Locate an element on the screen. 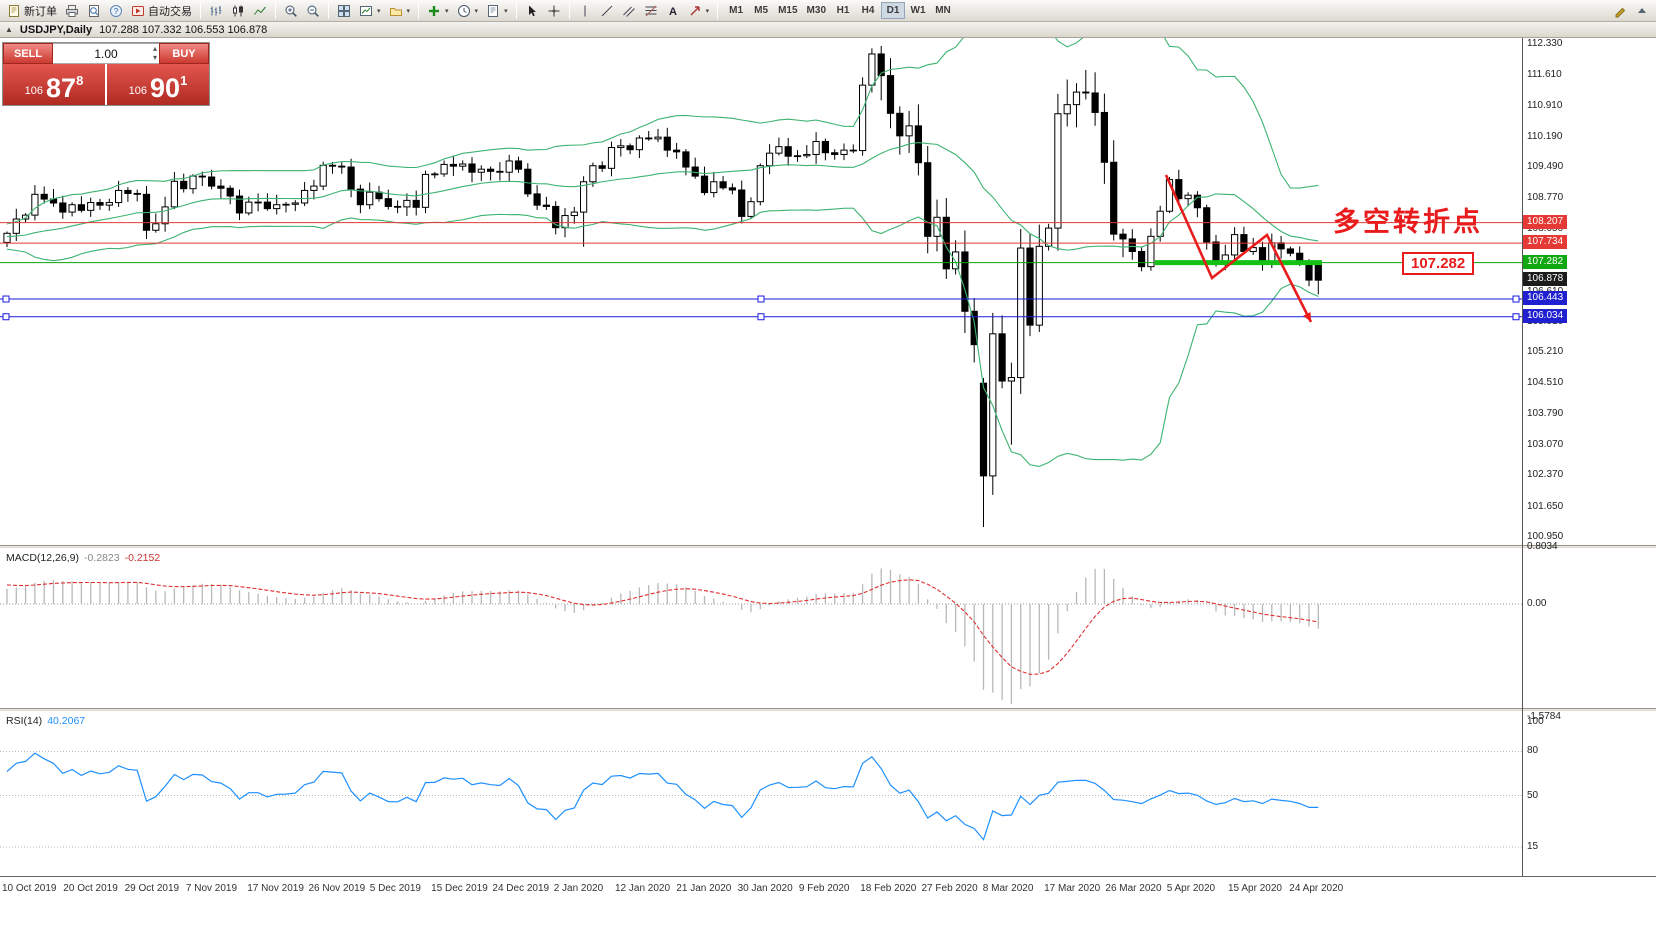 The height and width of the screenshot is (950, 1656). axis-label: 0.8034 is located at coordinates (1542, 546).